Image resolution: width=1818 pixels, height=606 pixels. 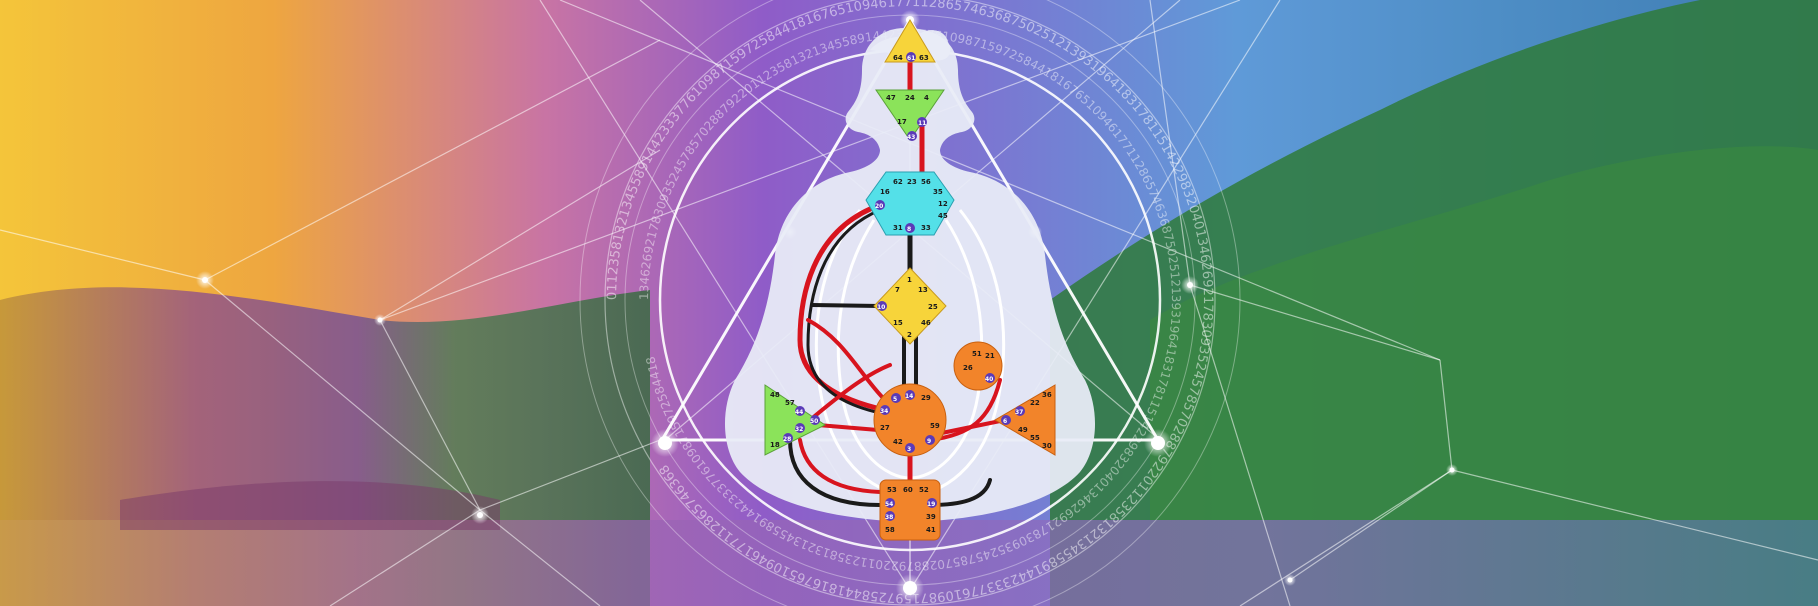 I want to click on gate-2: 2, so click(x=909, y=335).